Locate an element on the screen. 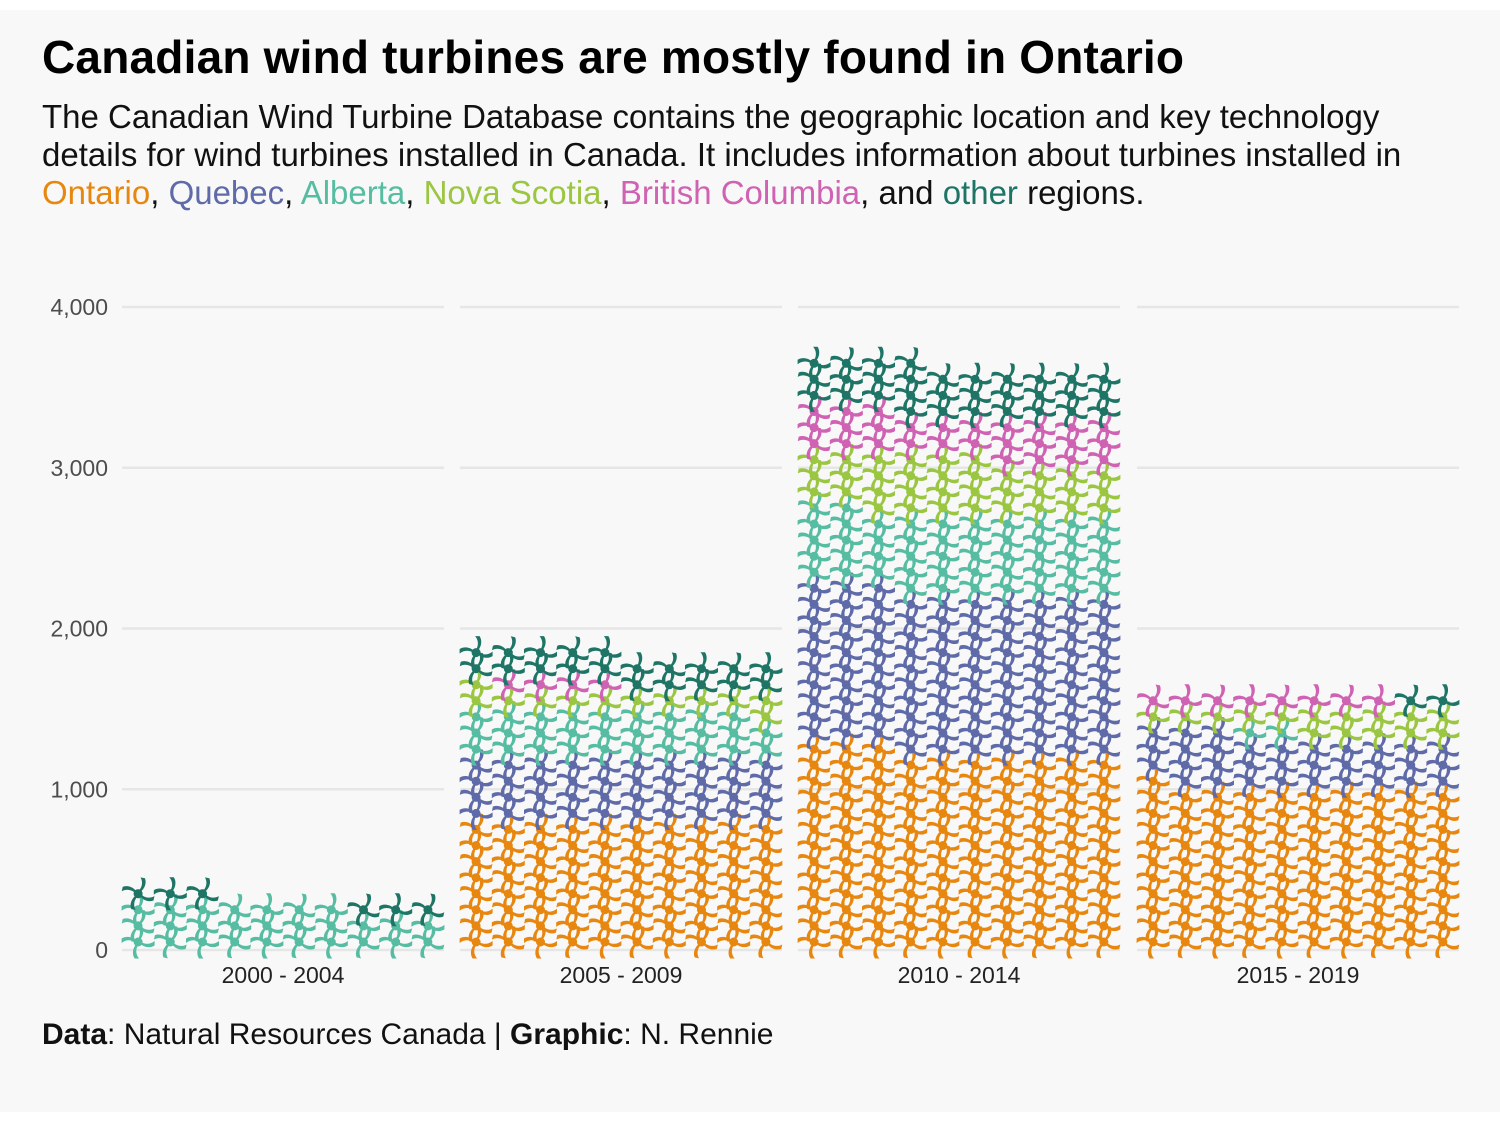 The image size is (1500, 1125). x-tick-label: 2000 - 2004 is located at coordinates (283, 975).